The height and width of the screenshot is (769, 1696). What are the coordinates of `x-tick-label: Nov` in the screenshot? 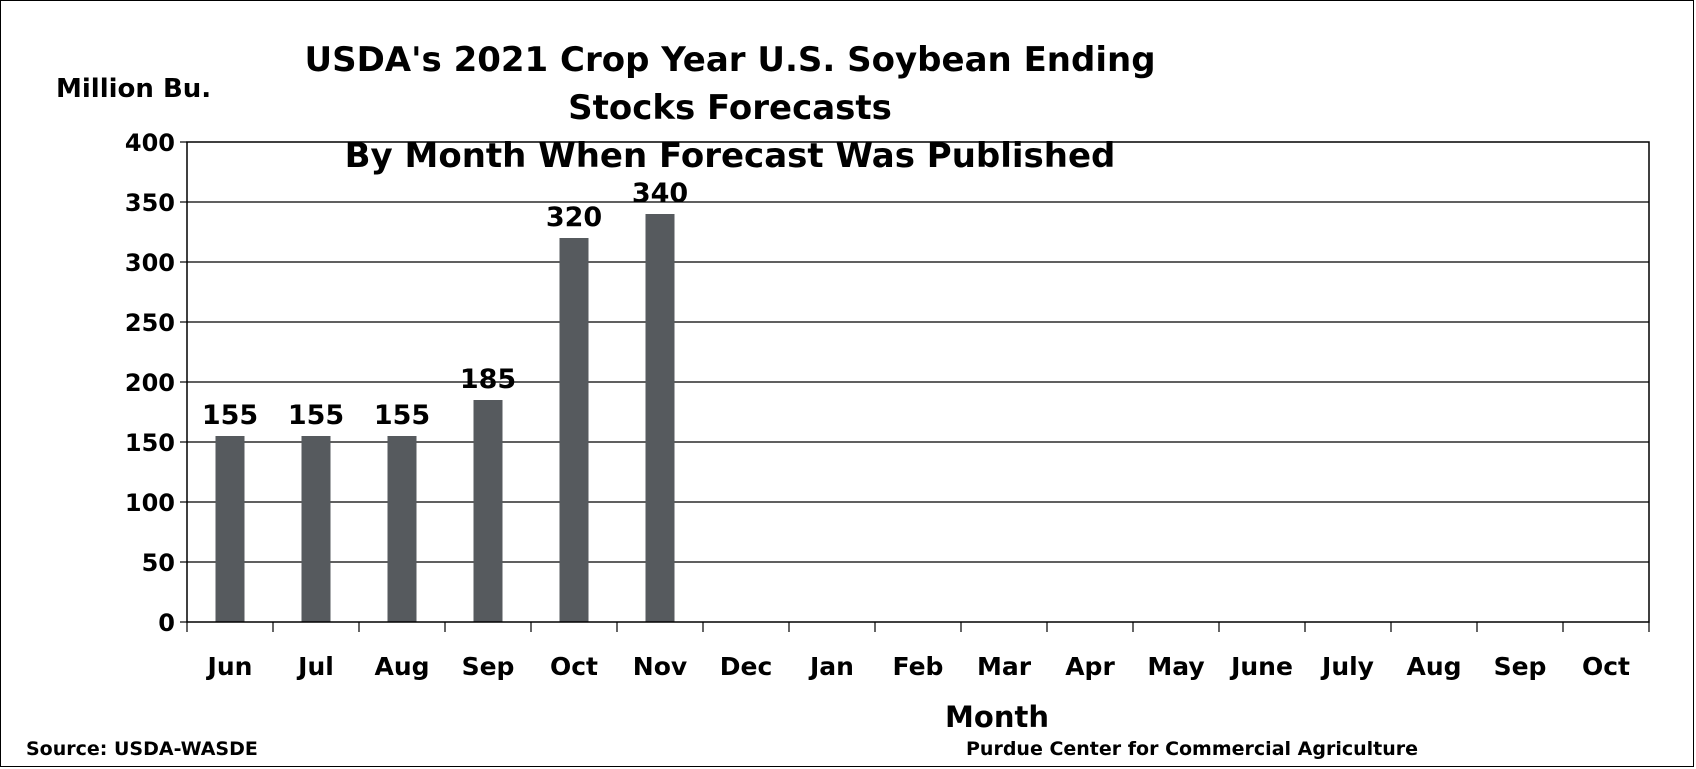 It's located at (660, 666).